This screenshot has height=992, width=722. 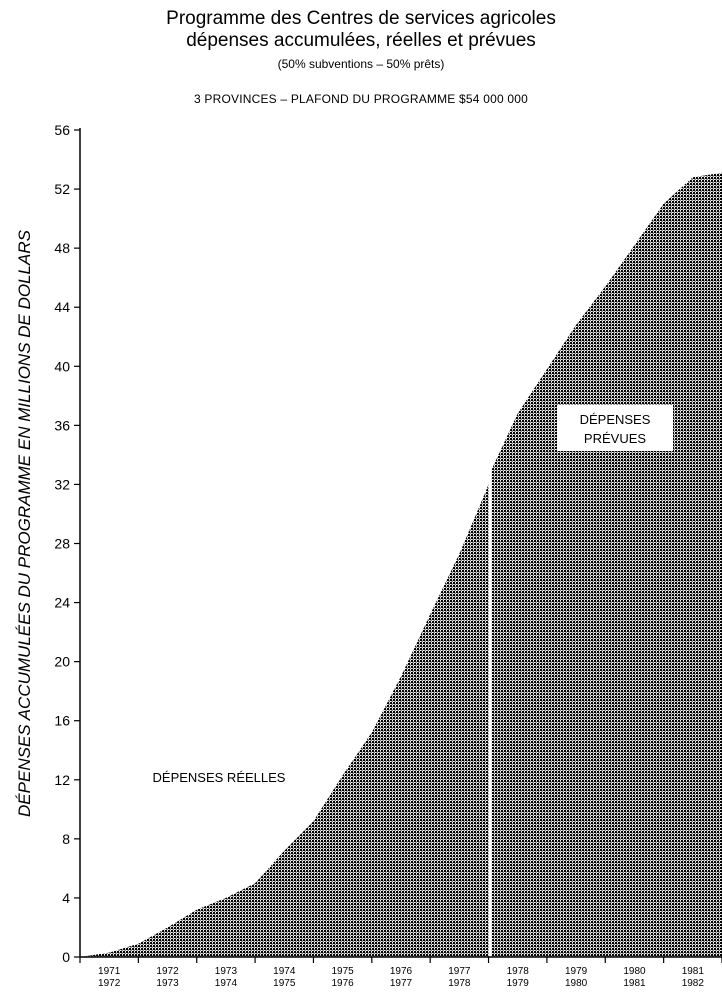 What do you see at coordinates (361, 64) in the screenshot?
I see `chart-subtitle: (50% subventions – 50% prêts)` at bounding box center [361, 64].